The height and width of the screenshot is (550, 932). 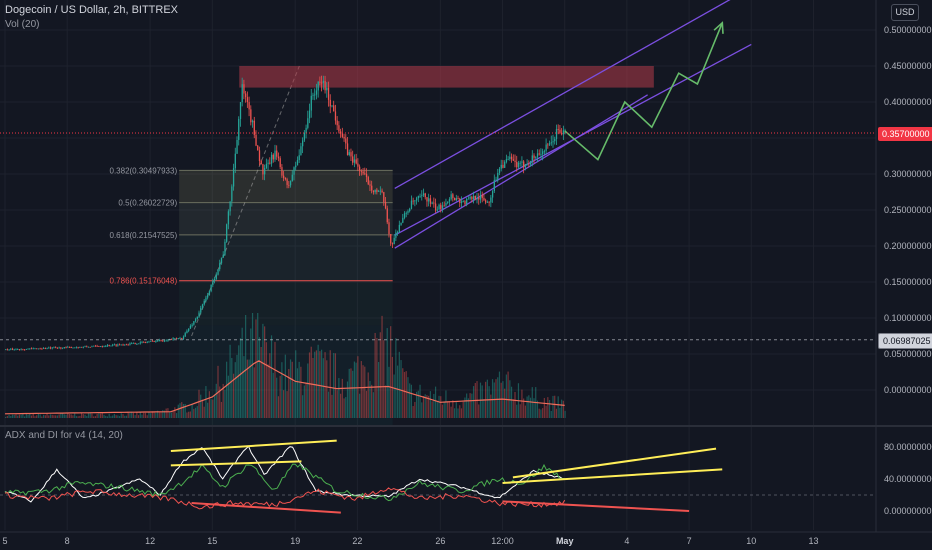 What do you see at coordinates (905, 12) in the screenshot?
I see `currency-button: USD` at bounding box center [905, 12].